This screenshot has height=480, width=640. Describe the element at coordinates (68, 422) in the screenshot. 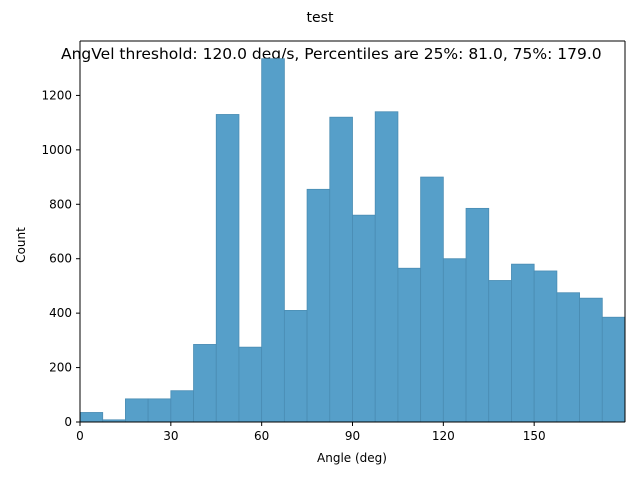

I see `y-tick-label: 0` at that location.